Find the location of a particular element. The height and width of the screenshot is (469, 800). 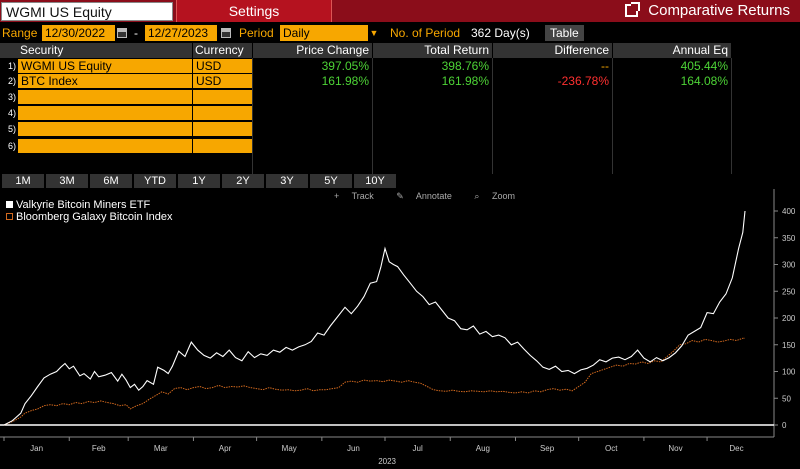

ticker-input: WGMI US Equity is located at coordinates (87, 11).